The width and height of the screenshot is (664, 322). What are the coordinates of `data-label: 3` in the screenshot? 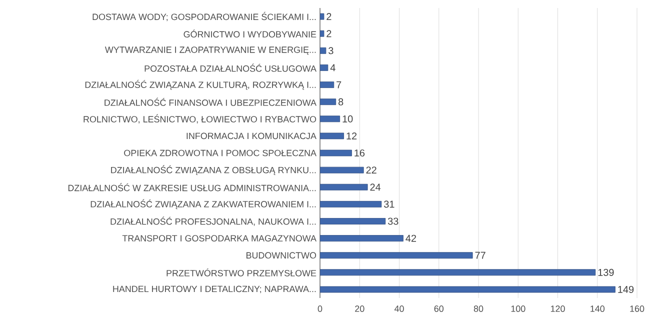 It's located at (331, 50).